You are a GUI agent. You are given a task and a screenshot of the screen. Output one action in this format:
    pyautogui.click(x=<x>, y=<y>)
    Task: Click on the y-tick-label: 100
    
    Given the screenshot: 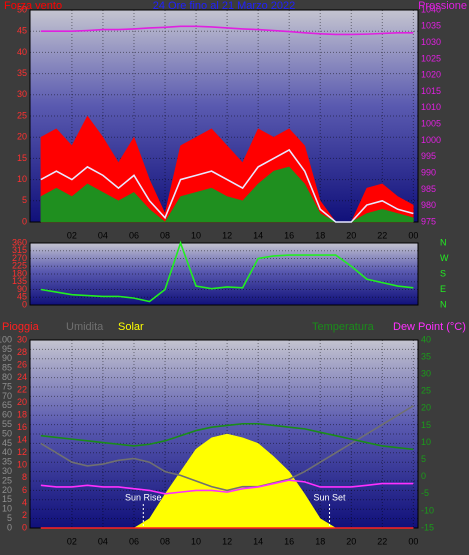 What is the action you would take?
    pyautogui.click(x=6, y=339)
    